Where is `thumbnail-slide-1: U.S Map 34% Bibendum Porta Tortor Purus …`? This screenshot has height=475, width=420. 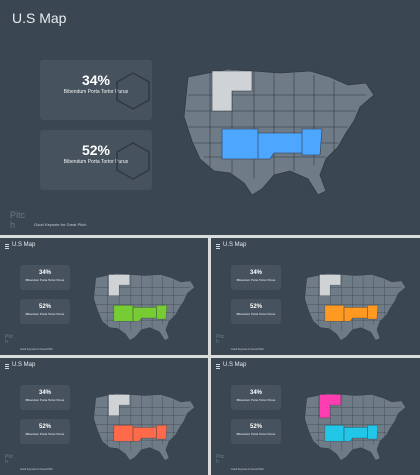 thumbnail-slide-1: U.S Map 34% Bibendum Porta Tortor Purus … is located at coordinates (104, 296).